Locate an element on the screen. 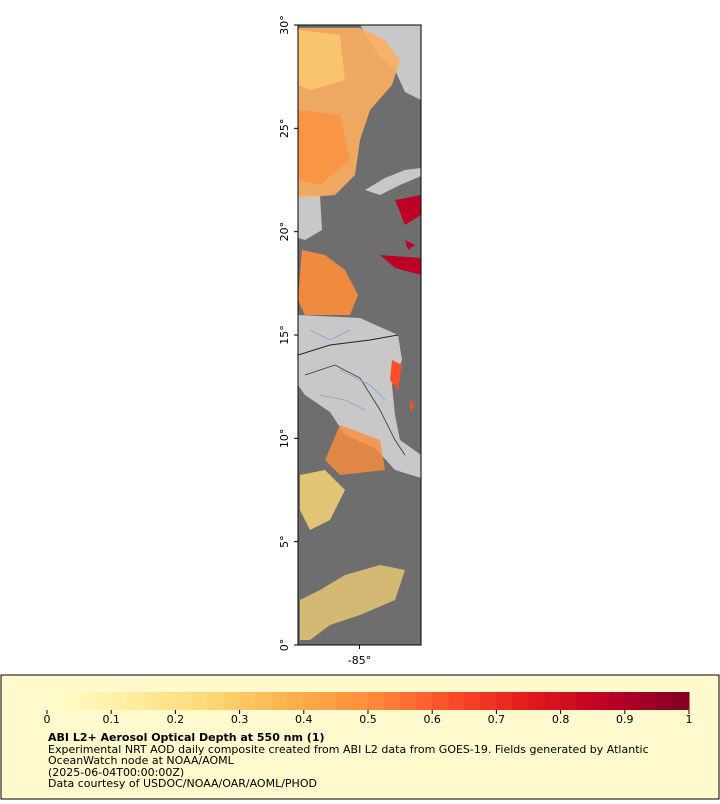 Image resolution: width=720 pixels, height=804 pixels. colorbar-tick-label: 0.6 is located at coordinates (432, 719).